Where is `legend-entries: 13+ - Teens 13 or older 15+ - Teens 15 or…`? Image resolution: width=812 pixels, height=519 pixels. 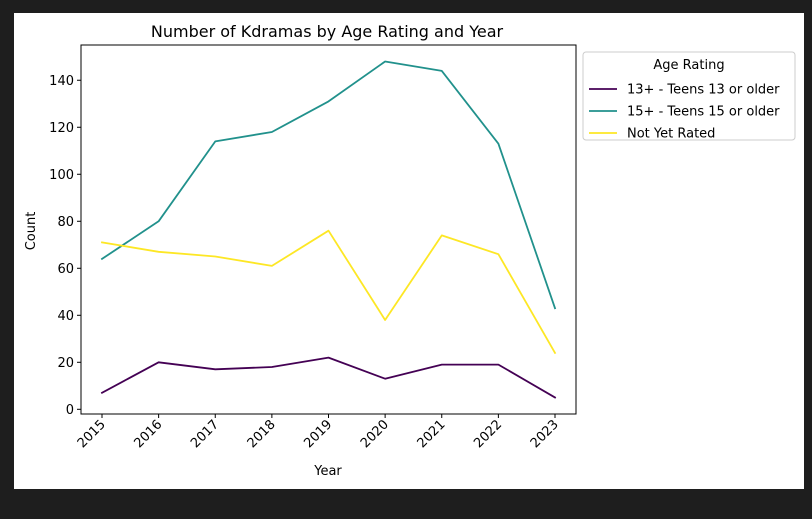 legend-entries: 13+ - Teens 13 or older 15+ - Teens 15 or… is located at coordinates (684, 112).